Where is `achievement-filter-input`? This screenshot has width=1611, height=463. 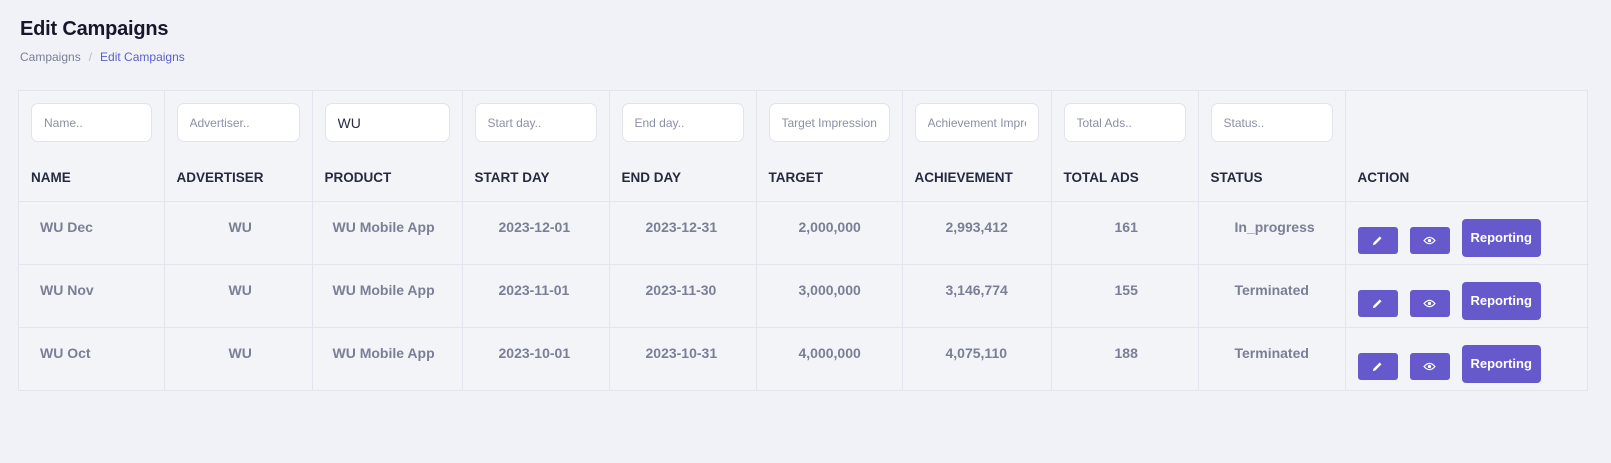 achievement-filter-input is located at coordinates (976, 122).